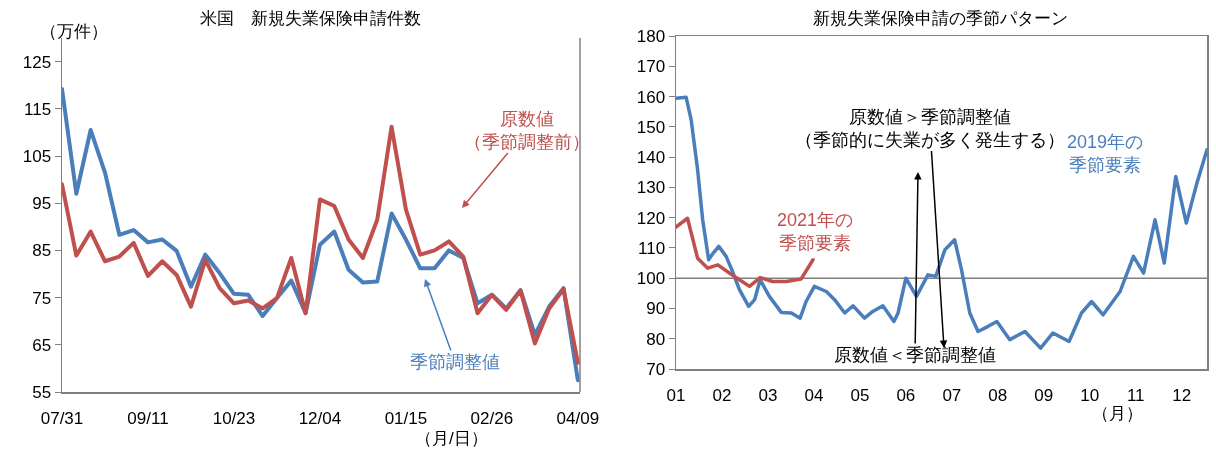 The image size is (1216, 466). What do you see at coordinates (42, 251) in the screenshot?
I see `y-tick-label: 85` at bounding box center [42, 251].